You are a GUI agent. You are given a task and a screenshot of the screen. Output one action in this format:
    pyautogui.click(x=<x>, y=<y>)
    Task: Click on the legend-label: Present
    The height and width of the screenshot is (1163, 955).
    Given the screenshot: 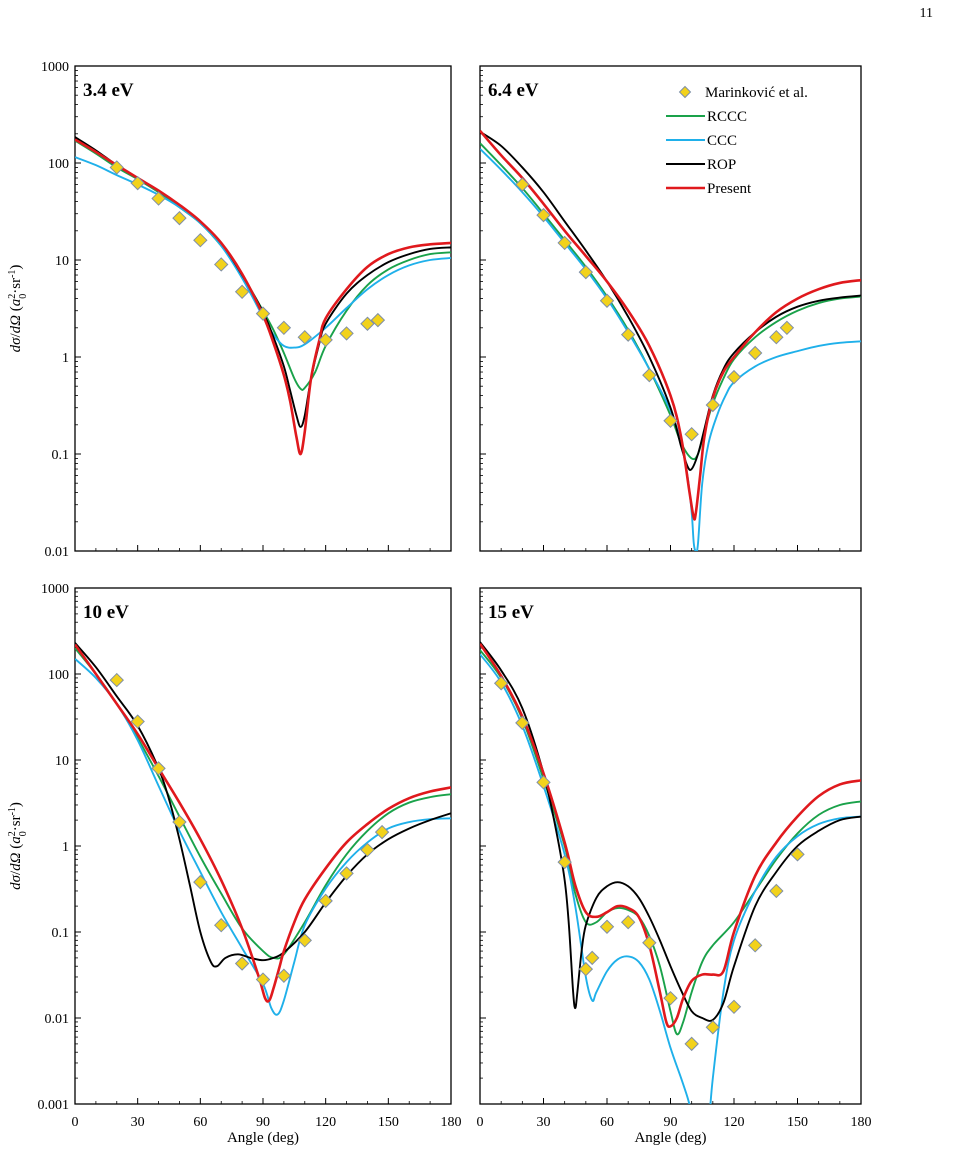 What is the action you would take?
    pyautogui.click(x=729, y=189)
    